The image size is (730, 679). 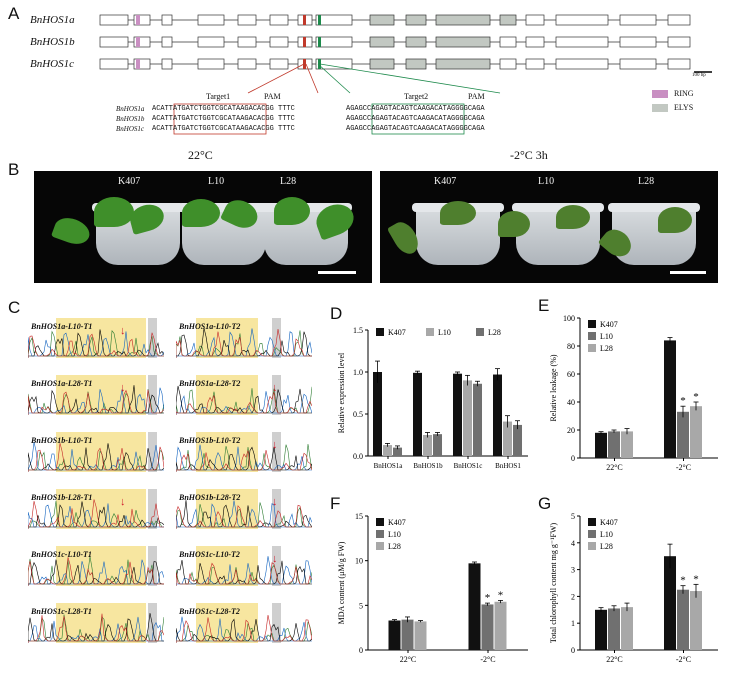 What do you see at coordinates (571, 346) in the screenshot?
I see `y-tick-label: 80` at bounding box center [571, 346].